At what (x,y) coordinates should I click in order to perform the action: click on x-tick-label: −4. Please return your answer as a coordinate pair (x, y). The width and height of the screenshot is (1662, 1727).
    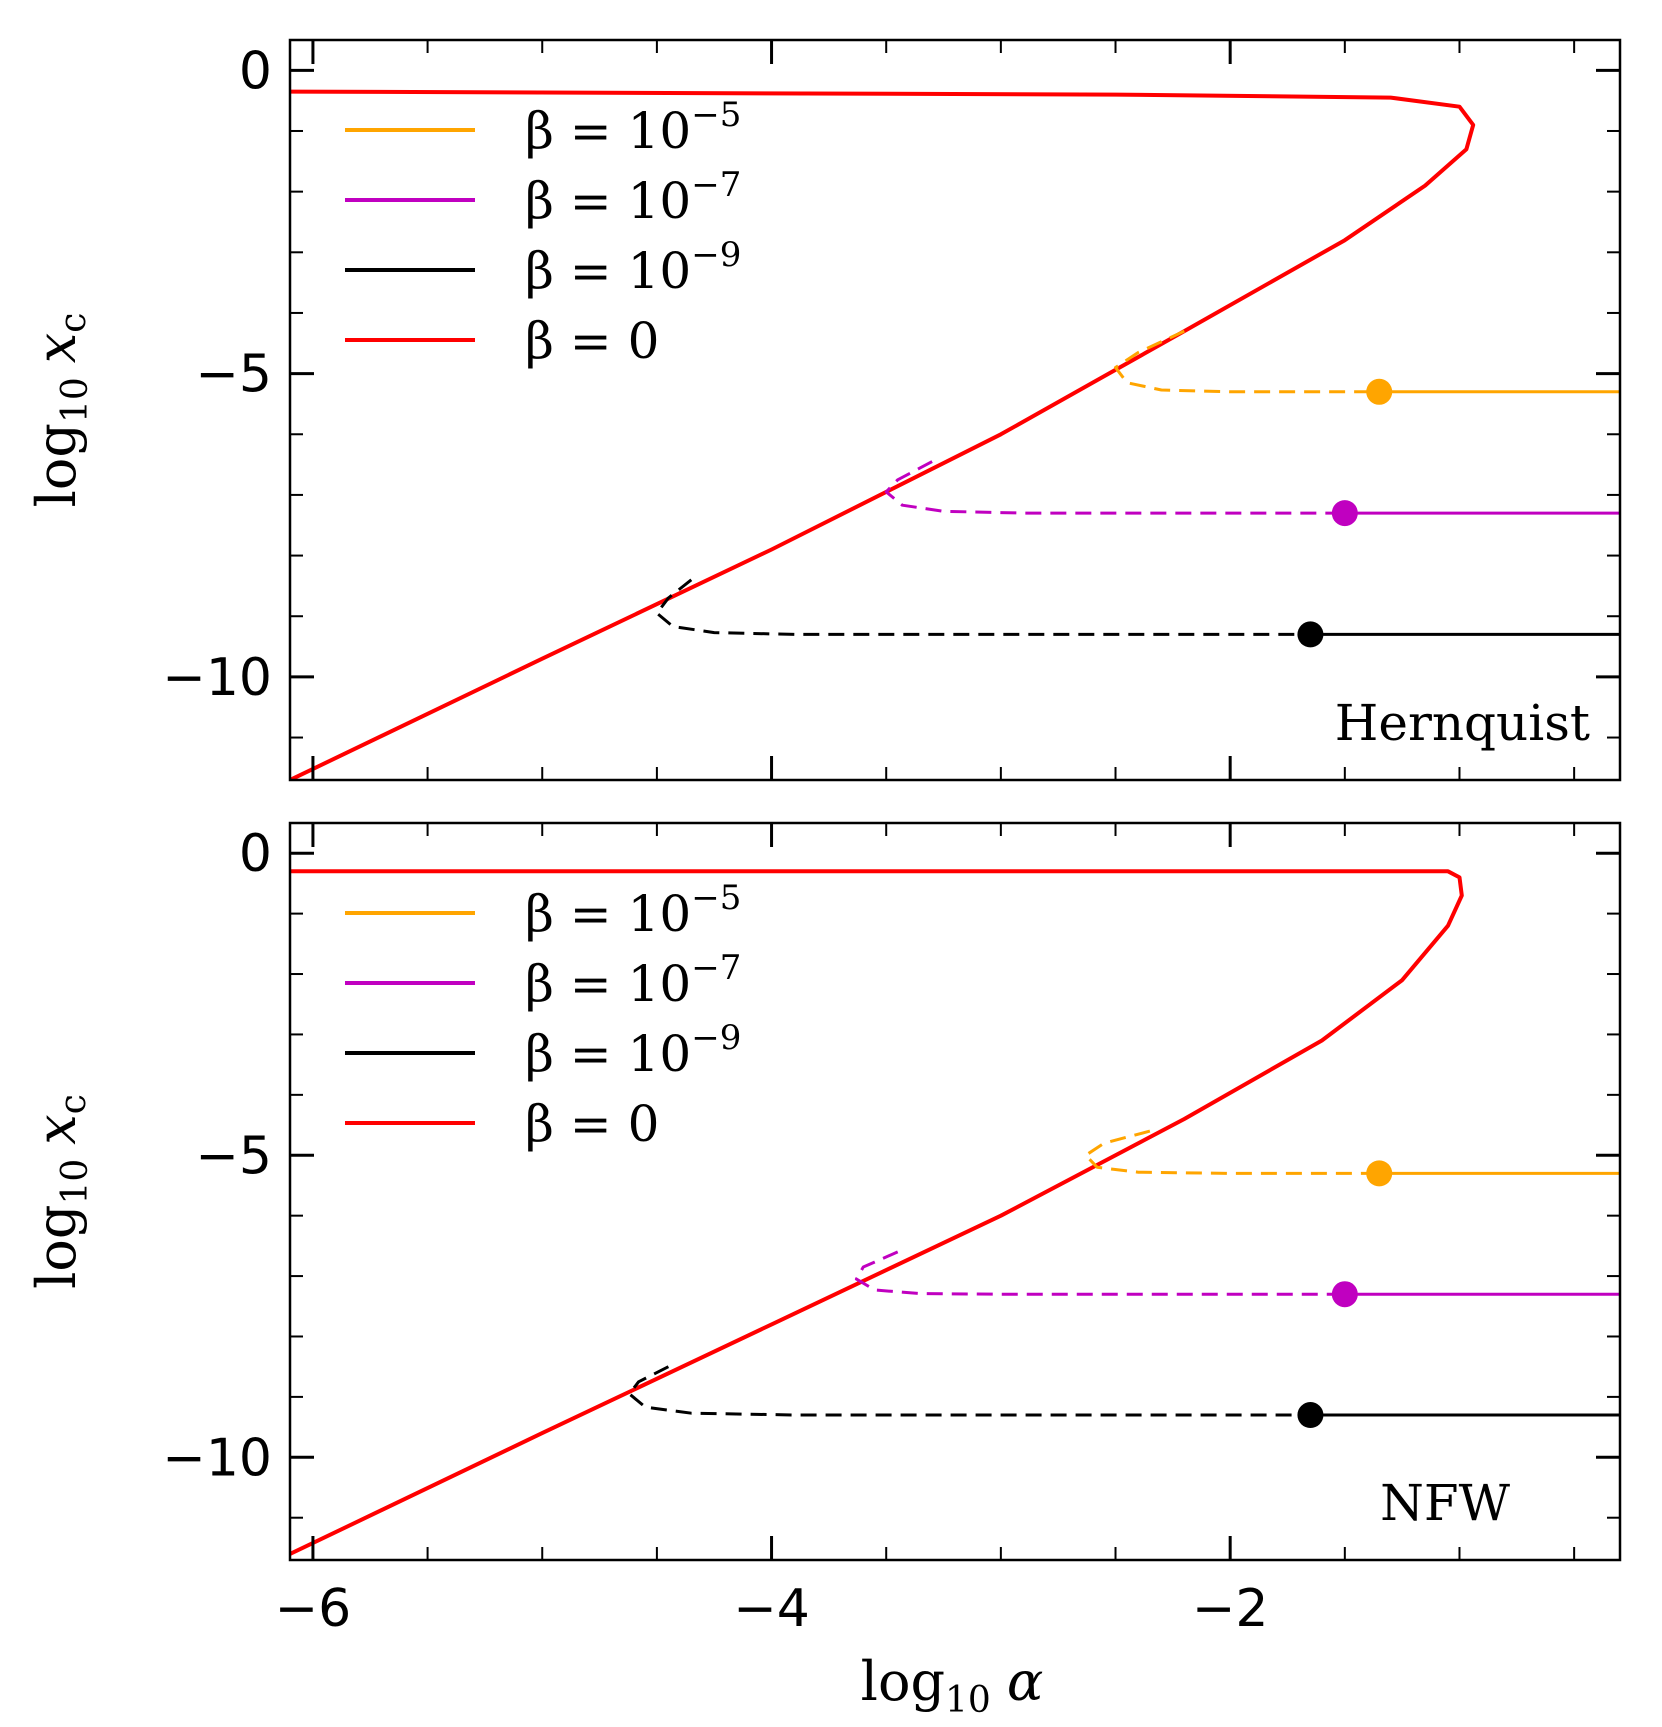
    Looking at the image, I should click on (771, 1609).